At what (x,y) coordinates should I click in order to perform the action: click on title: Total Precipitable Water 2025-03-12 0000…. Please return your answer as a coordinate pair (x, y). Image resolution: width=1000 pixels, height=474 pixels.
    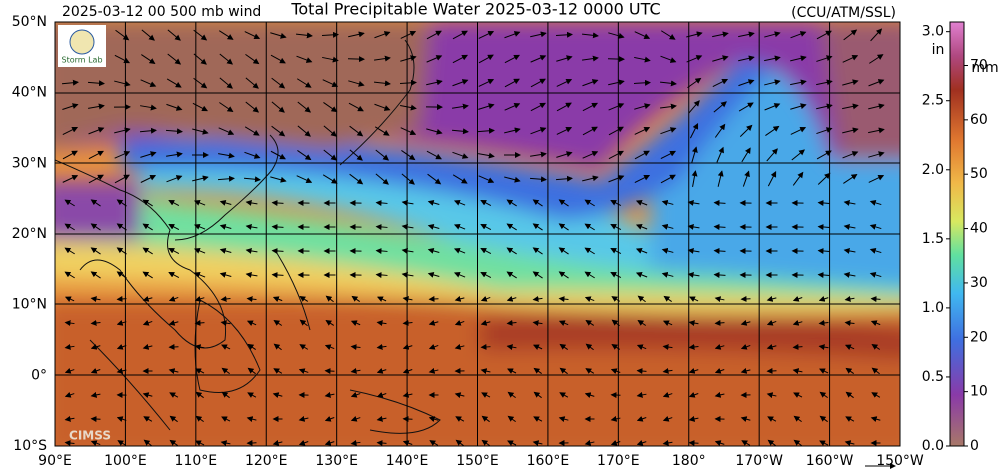
    Looking at the image, I should click on (475, 9).